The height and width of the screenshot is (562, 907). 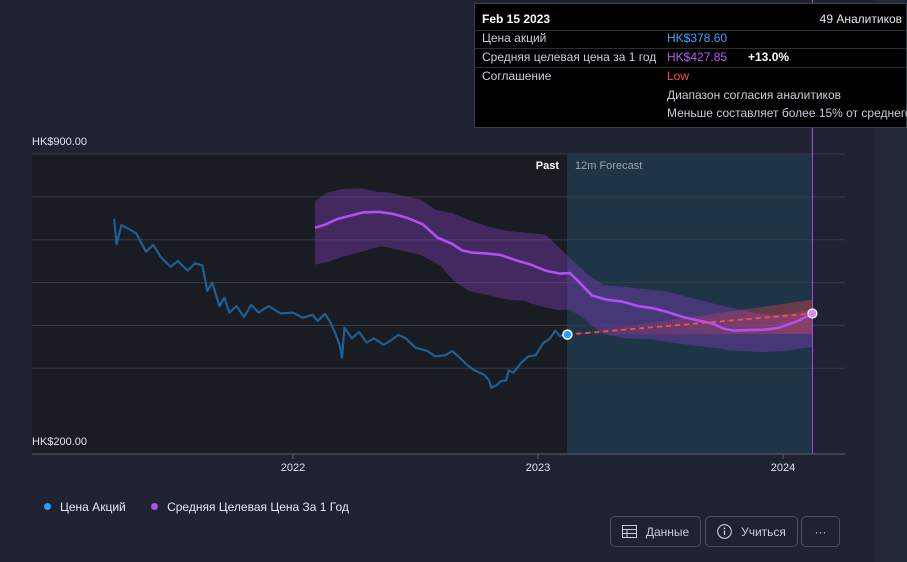 I want to click on tooltip-note: Диапазон согласия аналитиков, so click(x=754, y=95).